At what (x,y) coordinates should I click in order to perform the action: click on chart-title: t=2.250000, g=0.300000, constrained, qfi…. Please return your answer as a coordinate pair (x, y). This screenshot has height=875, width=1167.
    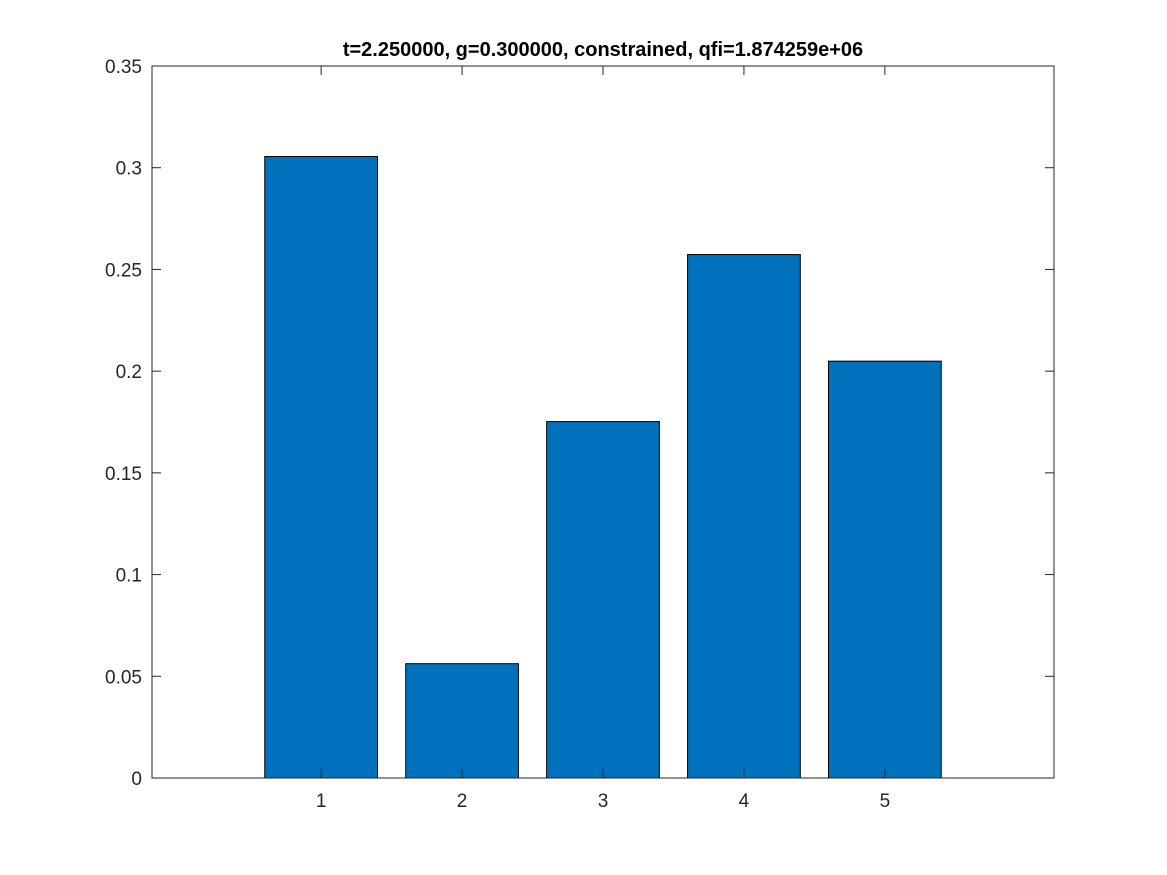
    Looking at the image, I should click on (603, 50).